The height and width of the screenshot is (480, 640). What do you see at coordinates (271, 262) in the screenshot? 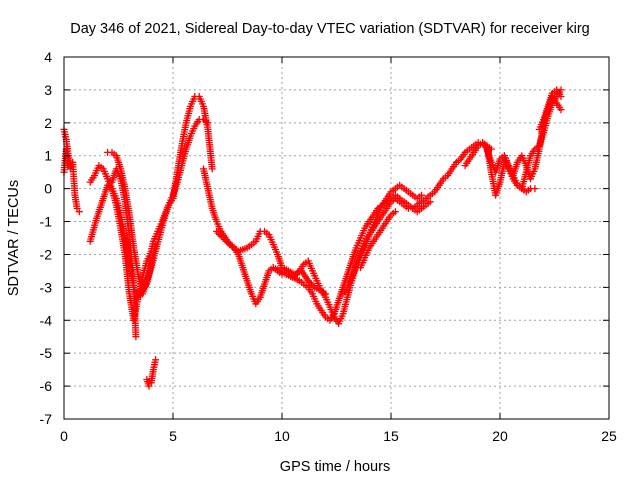
I see `series-track-i` at bounding box center [271, 262].